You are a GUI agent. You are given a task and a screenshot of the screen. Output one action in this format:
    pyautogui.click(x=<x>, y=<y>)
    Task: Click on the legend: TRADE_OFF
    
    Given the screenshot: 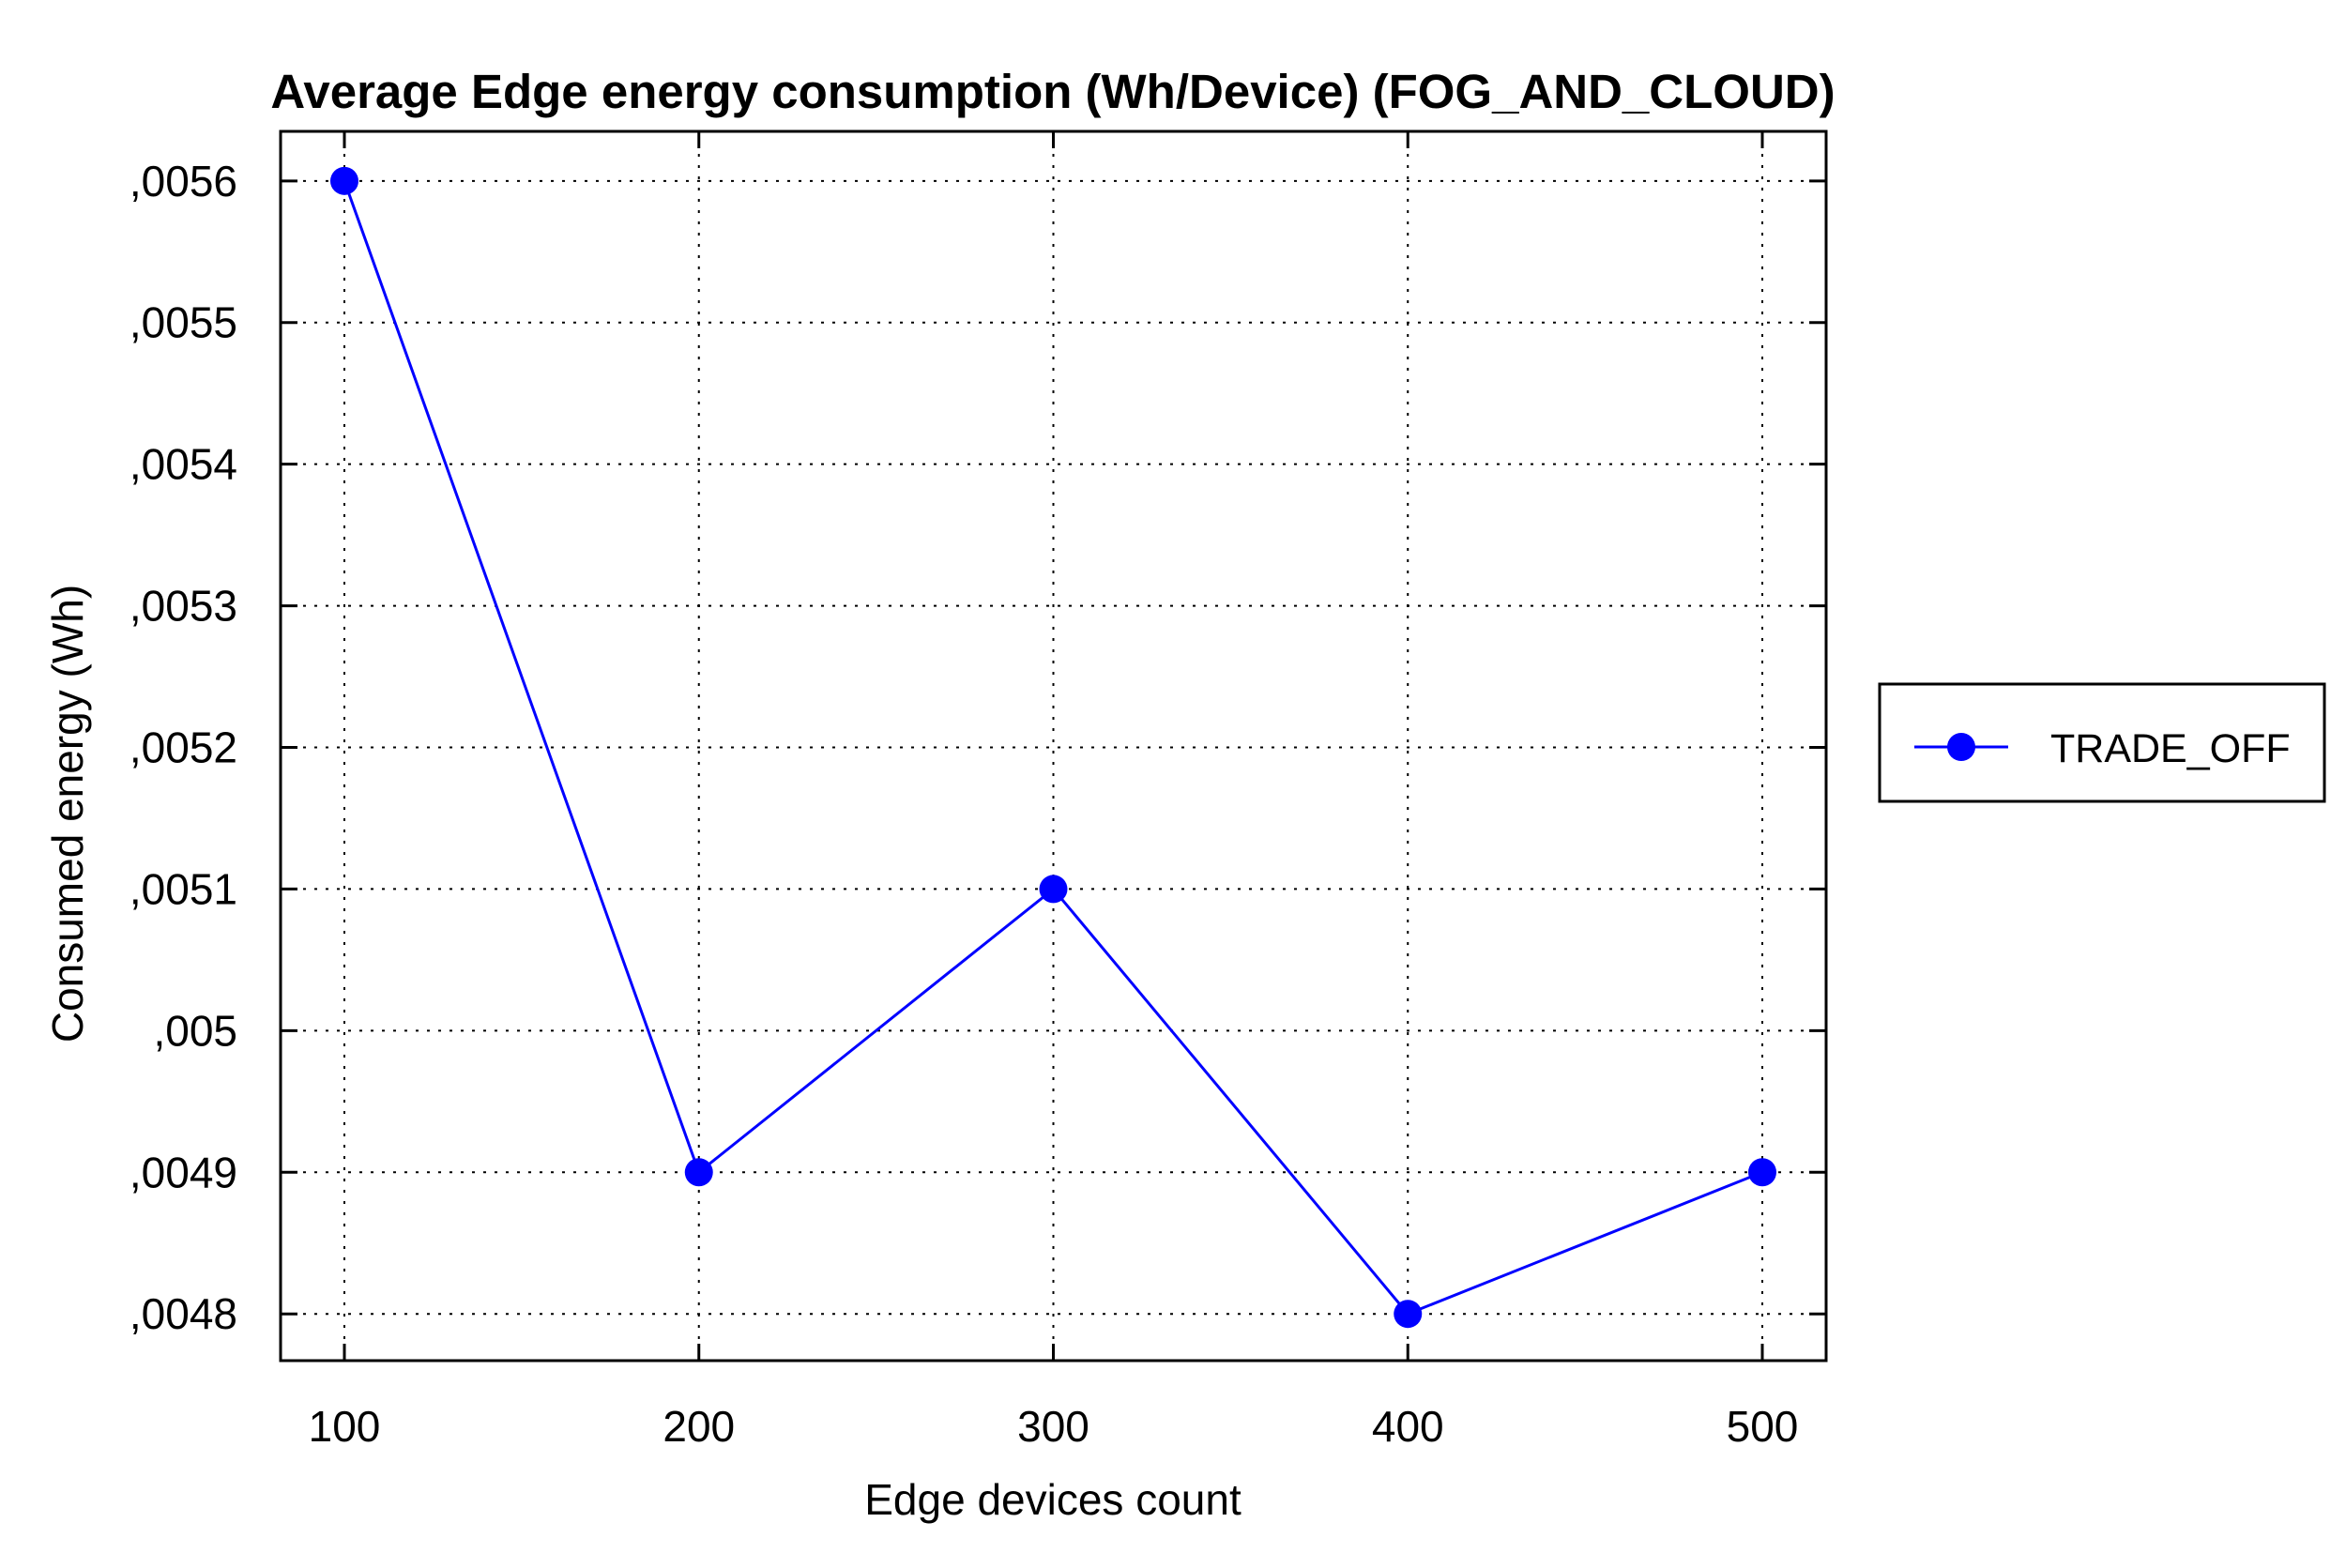 What is the action you would take?
    pyautogui.click(x=2102, y=742)
    